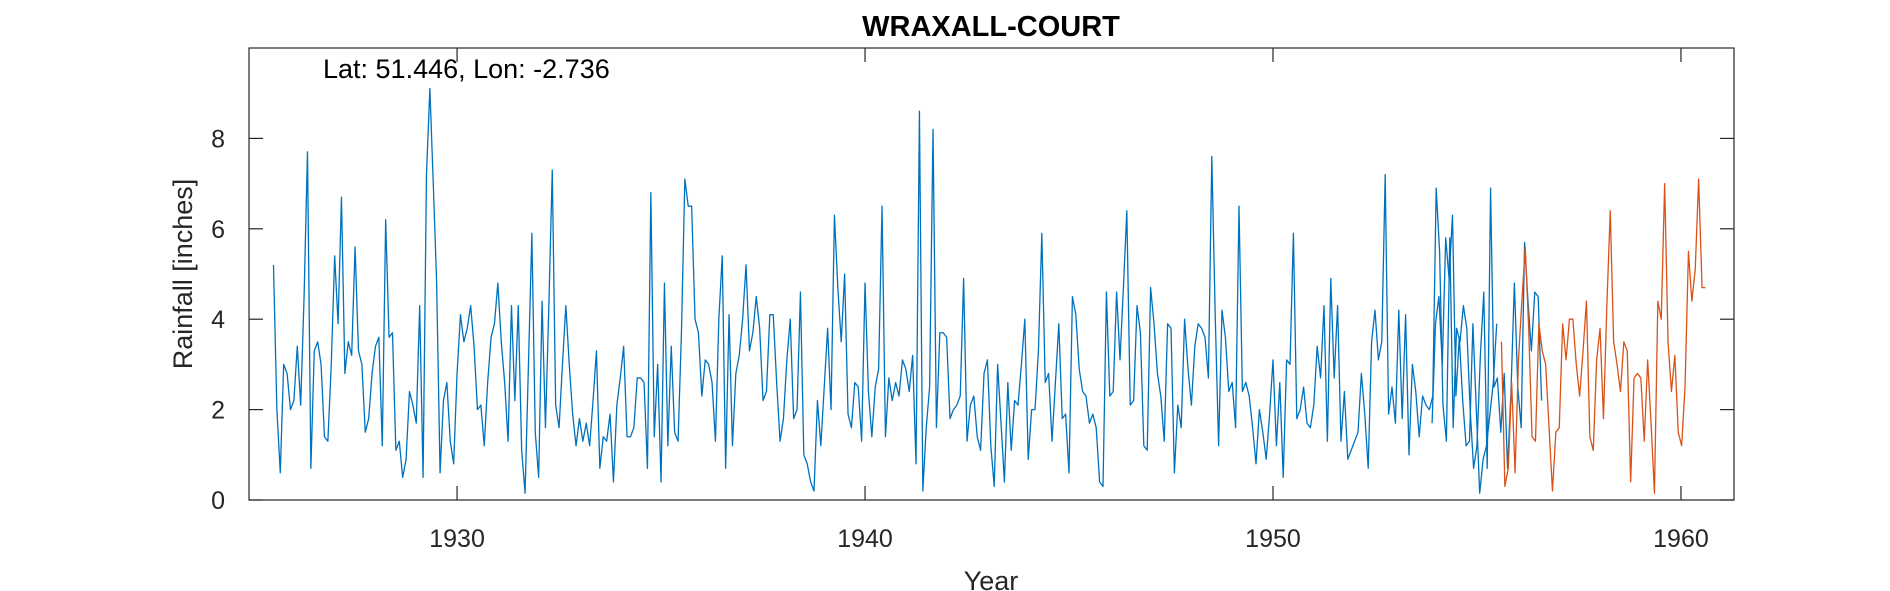  What do you see at coordinates (865, 539) in the screenshot?
I see `x-tick-label: 1940` at bounding box center [865, 539].